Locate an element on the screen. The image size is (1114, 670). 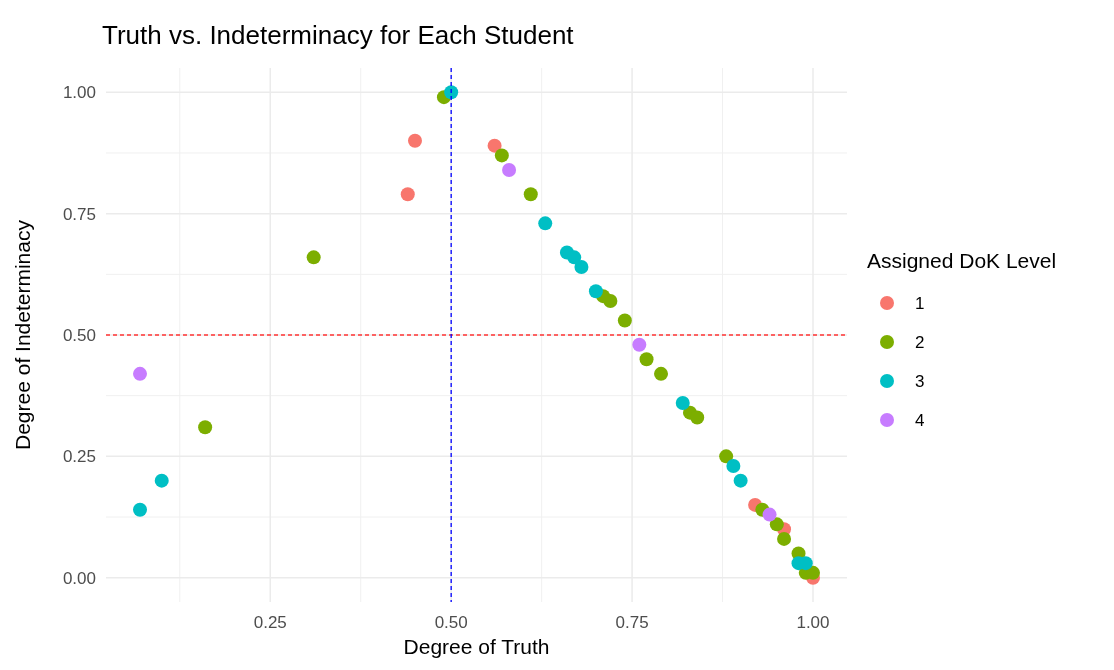
x-axis-title: Degree of Truth is located at coordinates (476, 646).